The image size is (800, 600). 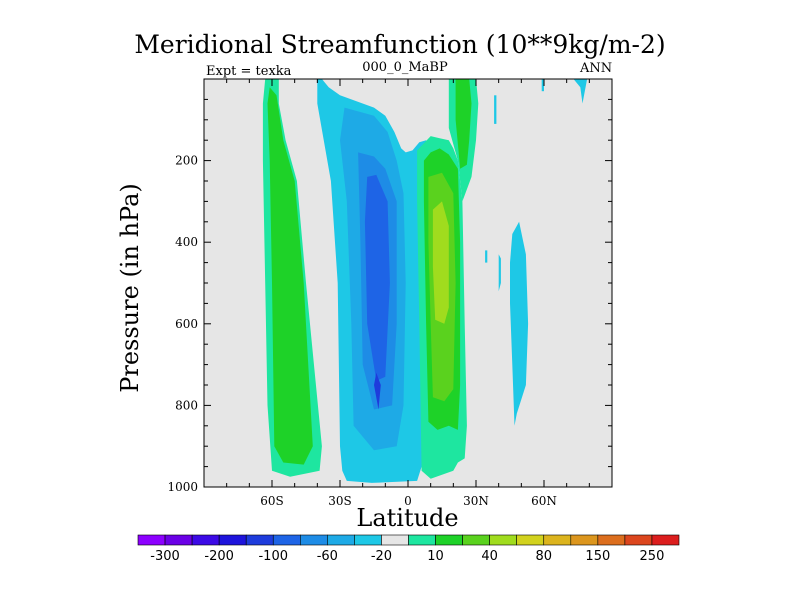 What do you see at coordinates (182, 487) in the screenshot?
I see `y-tick-label: 1000` at bounding box center [182, 487].